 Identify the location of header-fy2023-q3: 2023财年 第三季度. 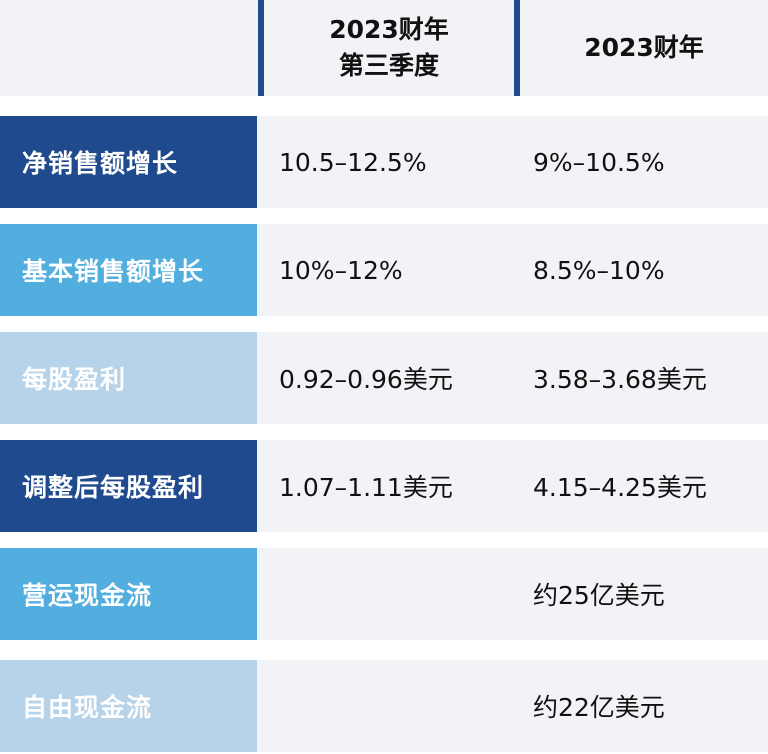
(389, 48).